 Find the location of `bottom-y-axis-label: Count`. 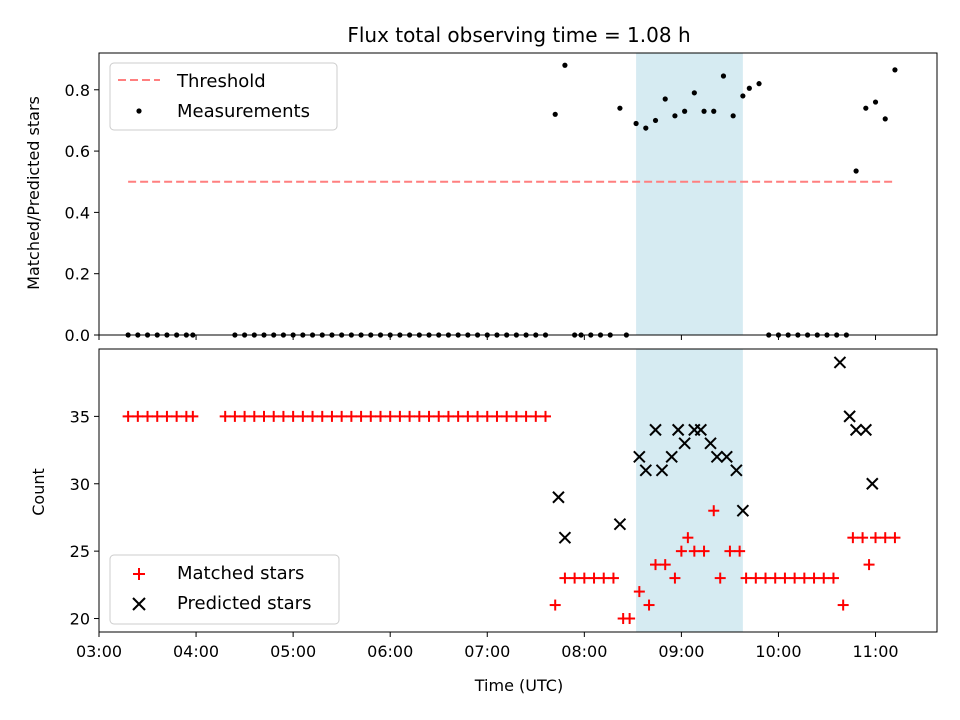

bottom-y-axis-label: Count is located at coordinates (38, 492).